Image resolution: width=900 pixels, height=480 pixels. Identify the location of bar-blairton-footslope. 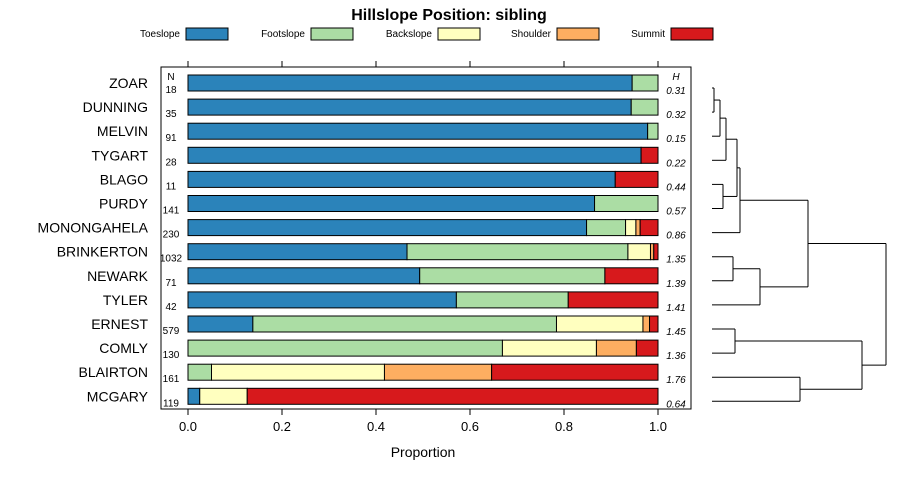
(199, 372).